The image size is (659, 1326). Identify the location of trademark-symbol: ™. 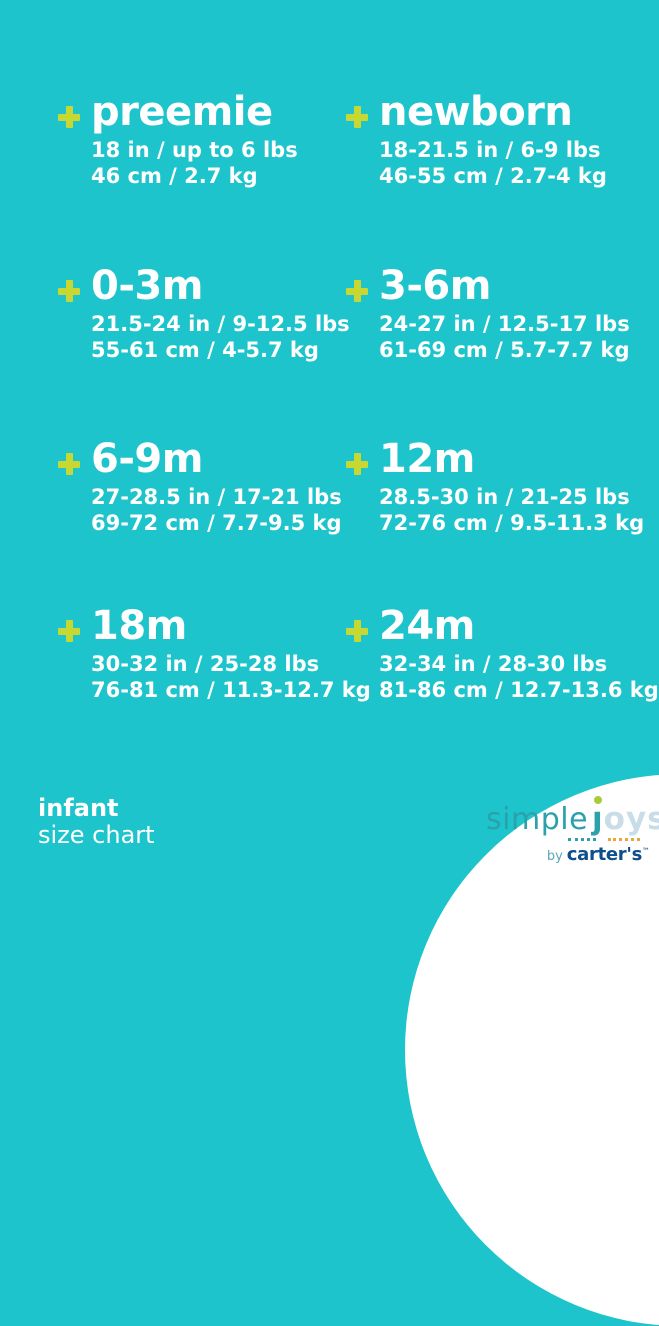
(646, 851).